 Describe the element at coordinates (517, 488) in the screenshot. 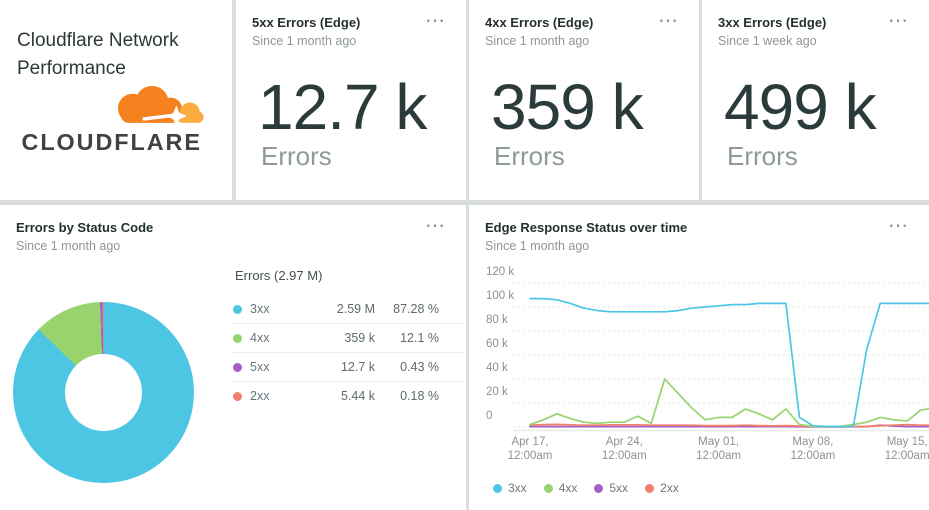

I see `legend-label: 3xx` at that location.